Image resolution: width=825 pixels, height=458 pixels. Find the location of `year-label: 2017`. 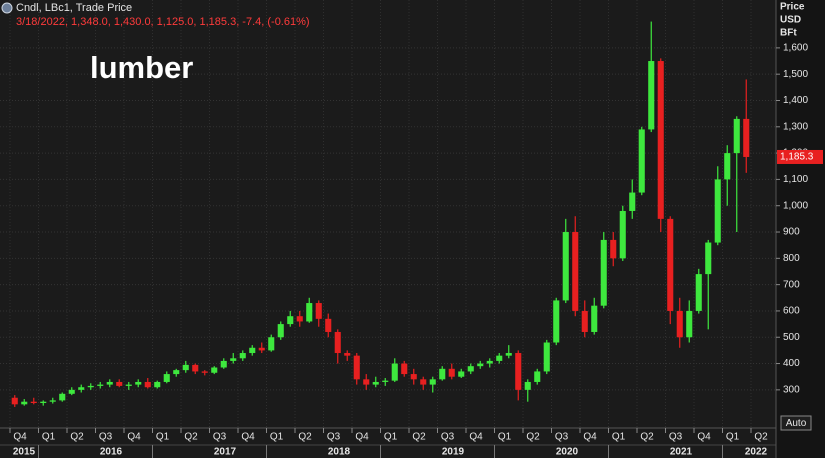

year-label: 2017 is located at coordinates (225, 452).